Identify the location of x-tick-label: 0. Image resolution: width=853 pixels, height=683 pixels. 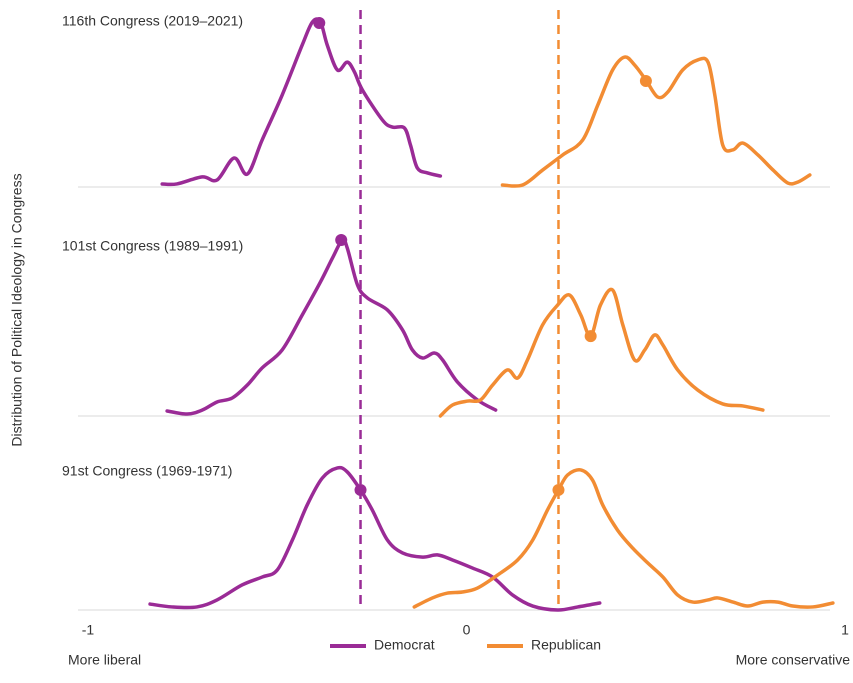
(467, 630).